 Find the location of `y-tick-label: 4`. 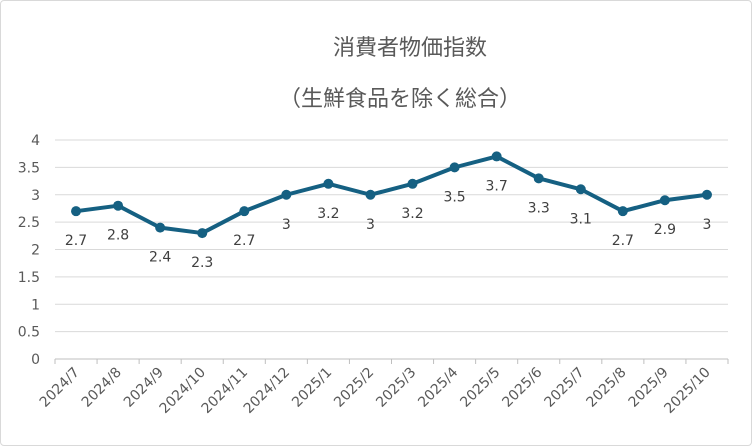

y-tick-label: 4 is located at coordinates (35, 141).